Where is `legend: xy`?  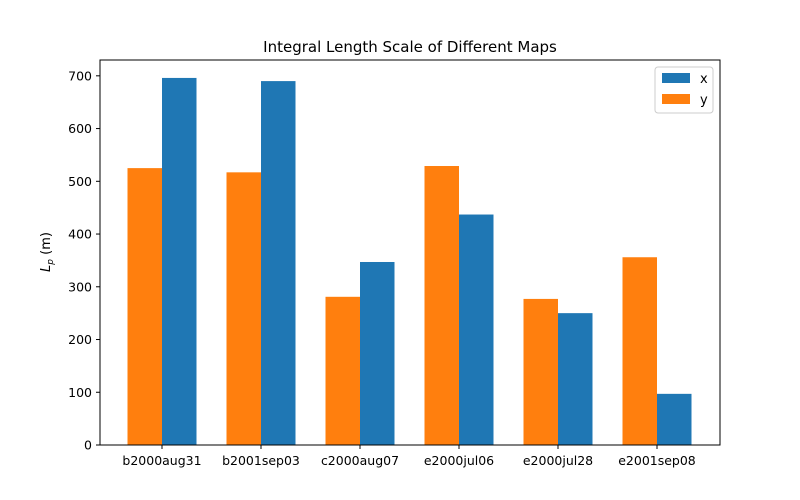 legend: xy is located at coordinates (684, 90).